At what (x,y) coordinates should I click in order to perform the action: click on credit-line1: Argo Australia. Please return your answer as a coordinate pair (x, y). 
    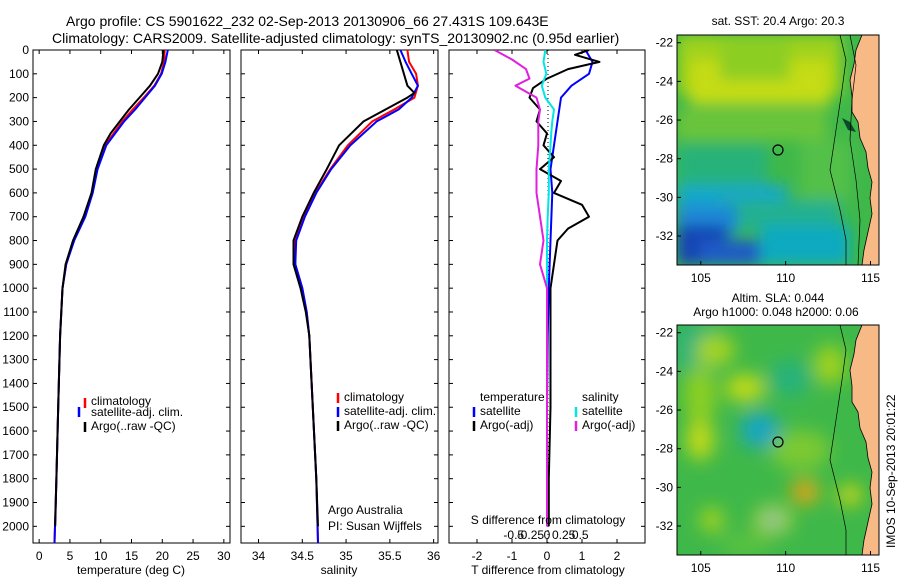
    Looking at the image, I should click on (365, 510).